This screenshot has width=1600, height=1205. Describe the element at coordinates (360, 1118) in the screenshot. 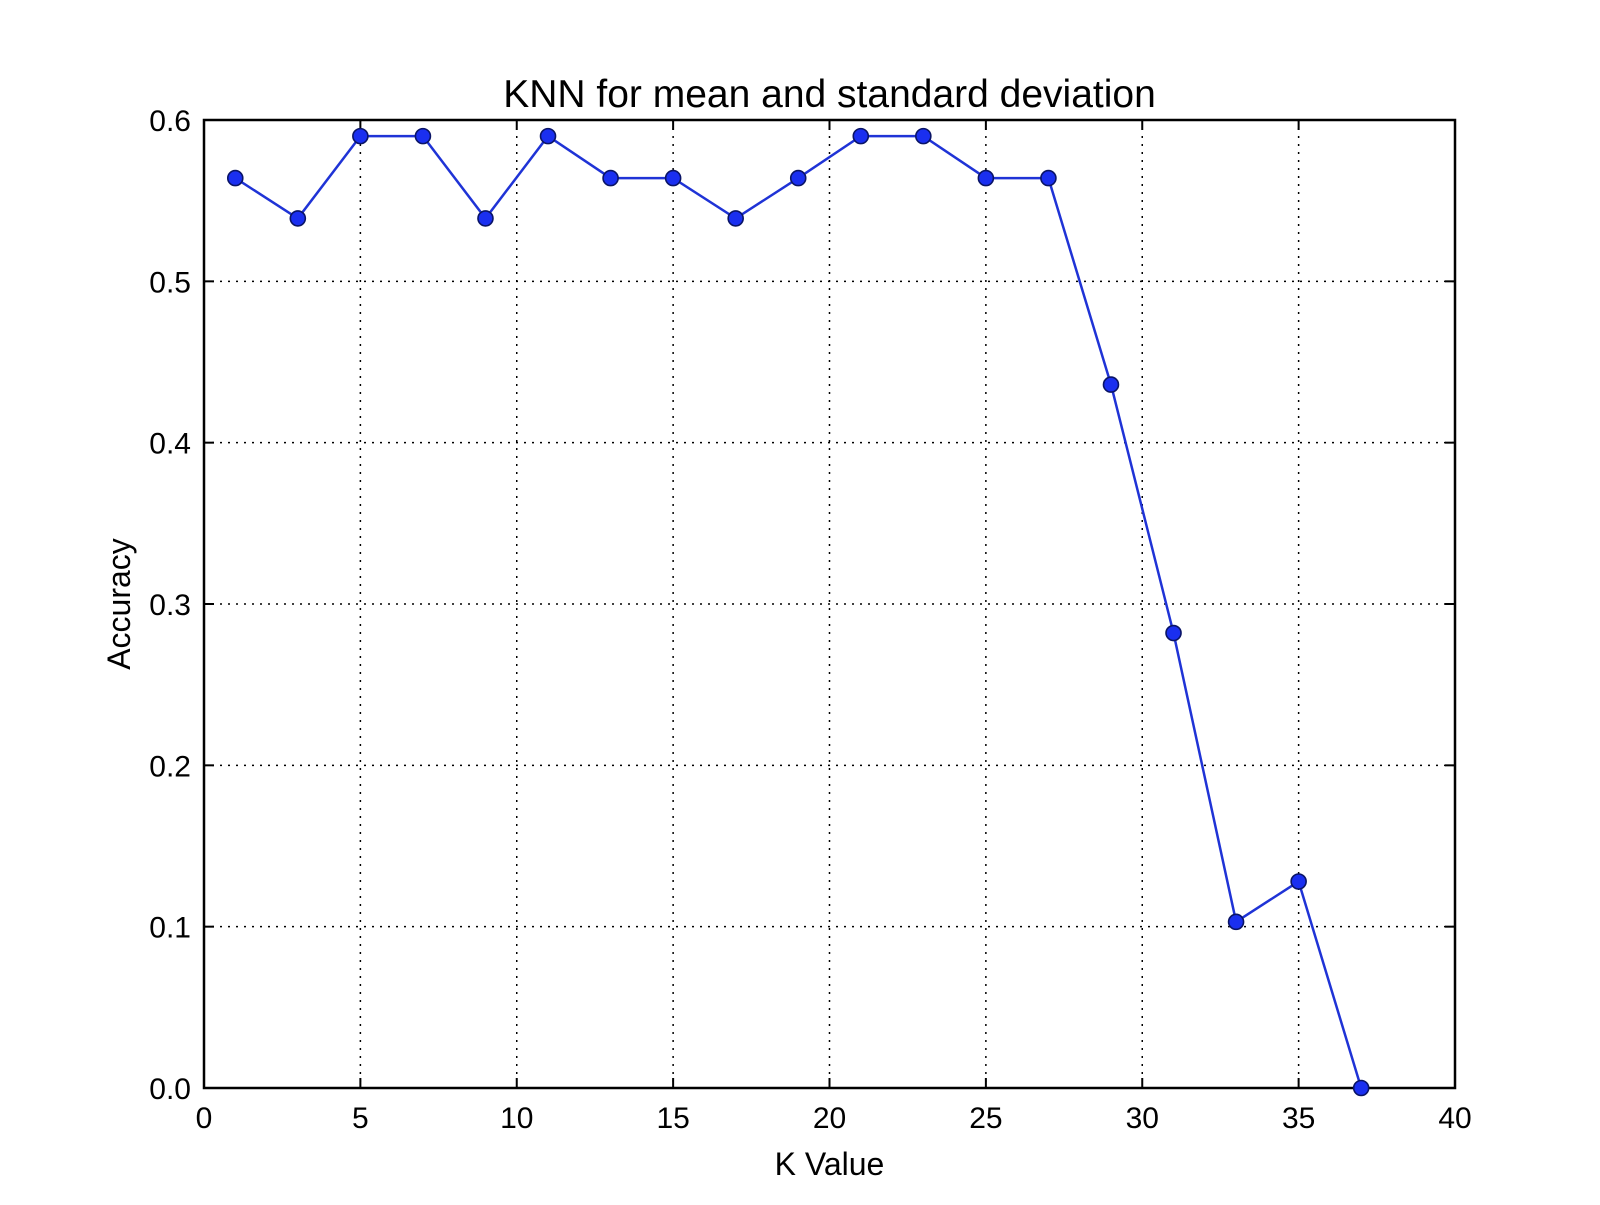

I see `x-tick-label: 5` at that location.